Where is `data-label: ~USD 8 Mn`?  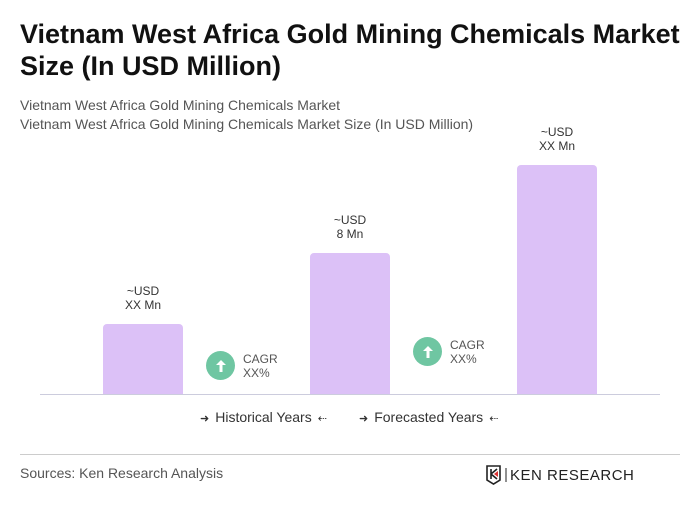
data-label: ~USD 8 Mn is located at coordinates (350, 227).